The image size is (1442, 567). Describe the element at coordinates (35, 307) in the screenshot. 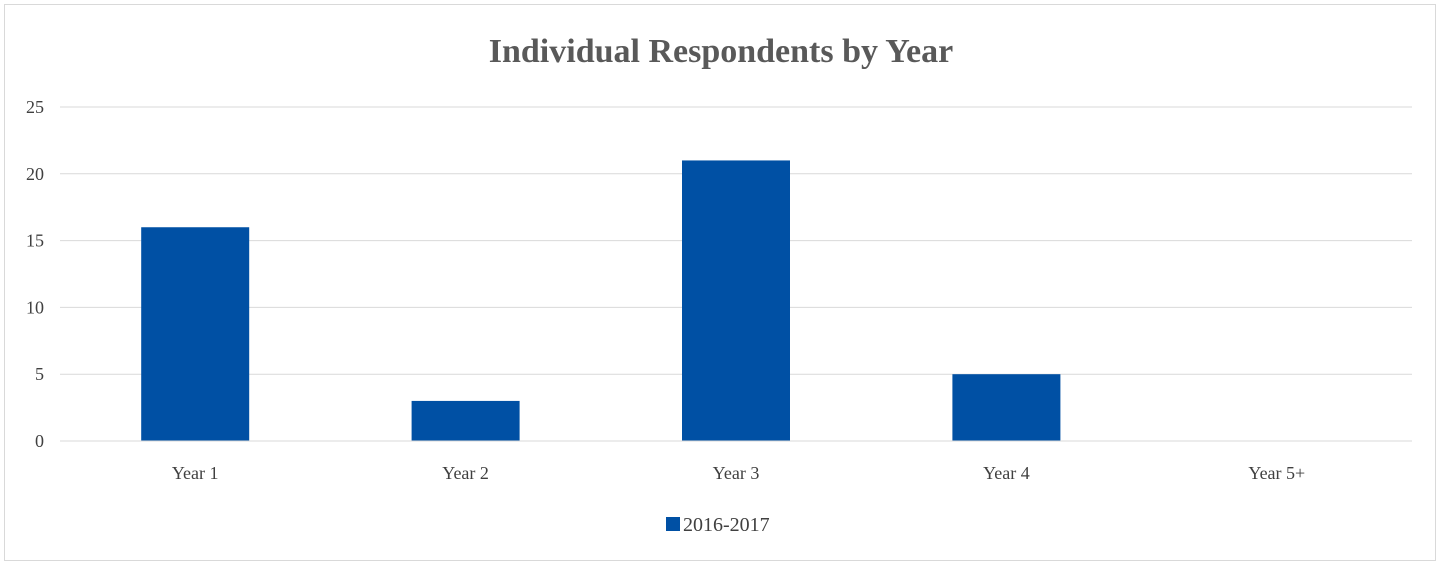

I see `y-tick-label: 10` at that location.